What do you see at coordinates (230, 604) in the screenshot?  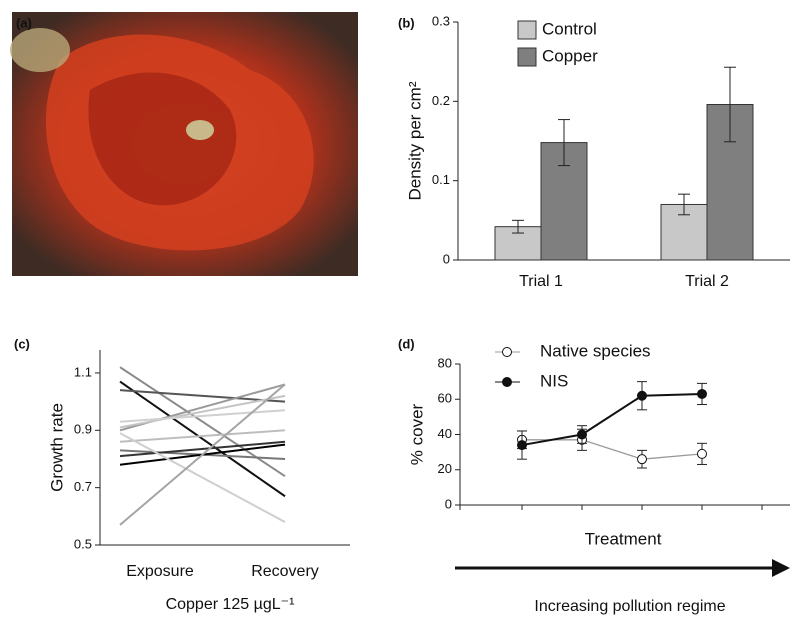 I see `x-axis-title: Copper 125 µgL⁻¹` at bounding box center [230, 604].